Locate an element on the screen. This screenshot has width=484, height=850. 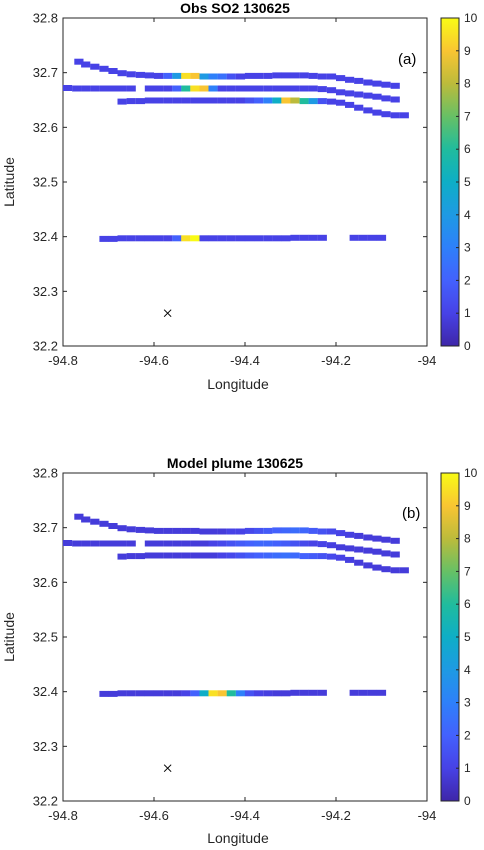
y-tick-label: 32.7 is located at coordinates (45, 72).